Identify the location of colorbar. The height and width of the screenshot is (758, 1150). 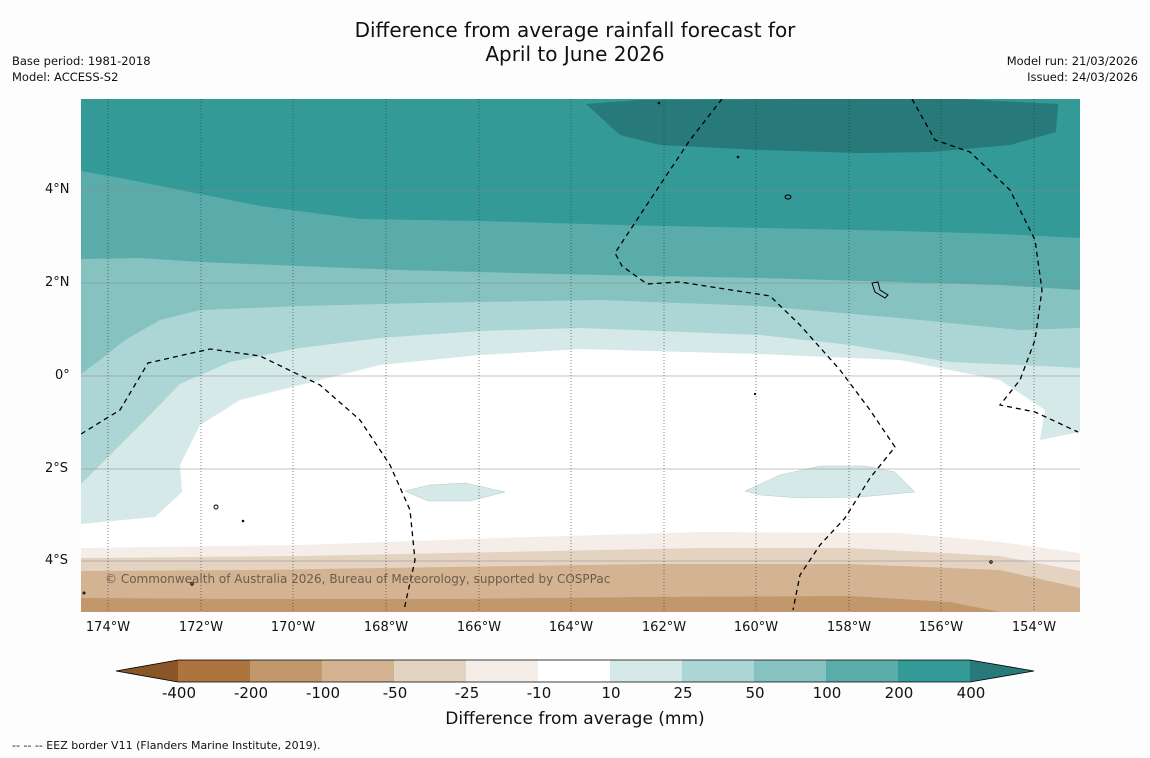
(575, 671).